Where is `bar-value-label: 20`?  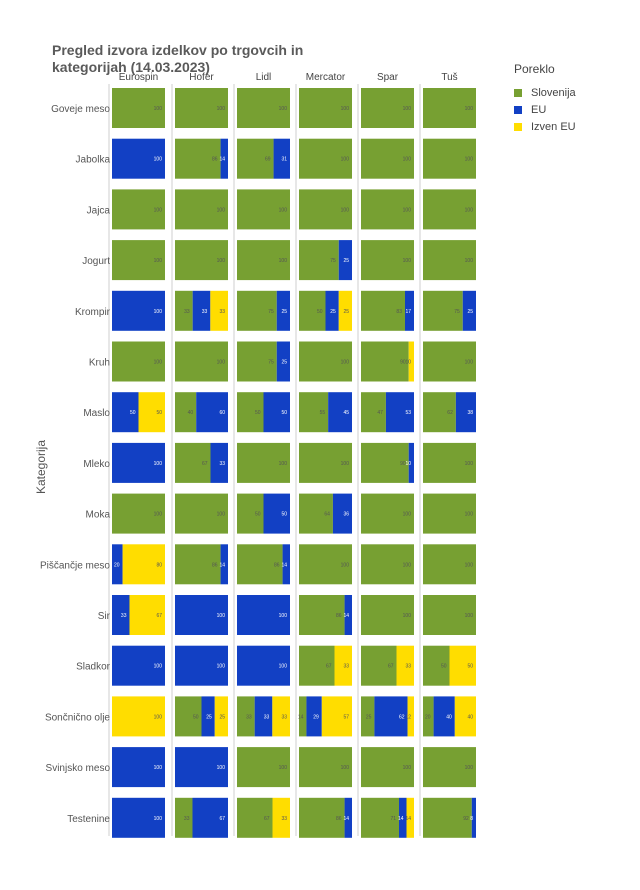 bar-value-label: 20 is located at coordinates (428, 717).